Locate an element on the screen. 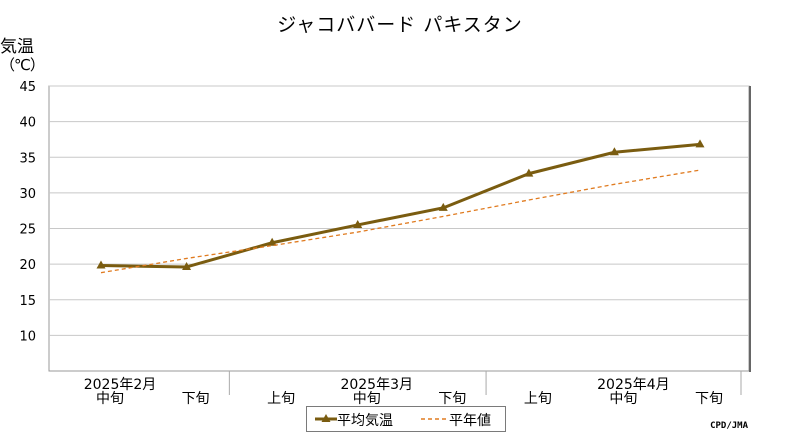 This screenshot has width=800, height=440. y-tick-label: 25 is located at coordinates (27, 230).